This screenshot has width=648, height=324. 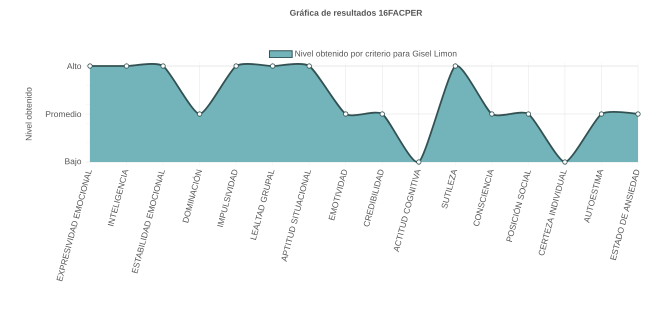 I want to click on ref-line-label: Promedio, so click(x=64, y=114).